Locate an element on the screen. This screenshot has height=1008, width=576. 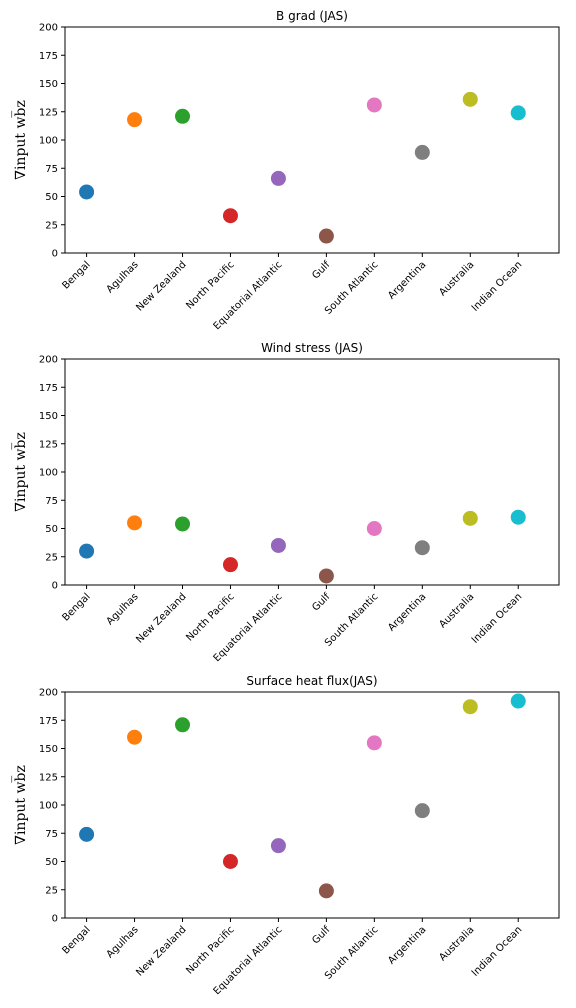
chart-title: B grad (JAS) is located at coordinates (312, 16).